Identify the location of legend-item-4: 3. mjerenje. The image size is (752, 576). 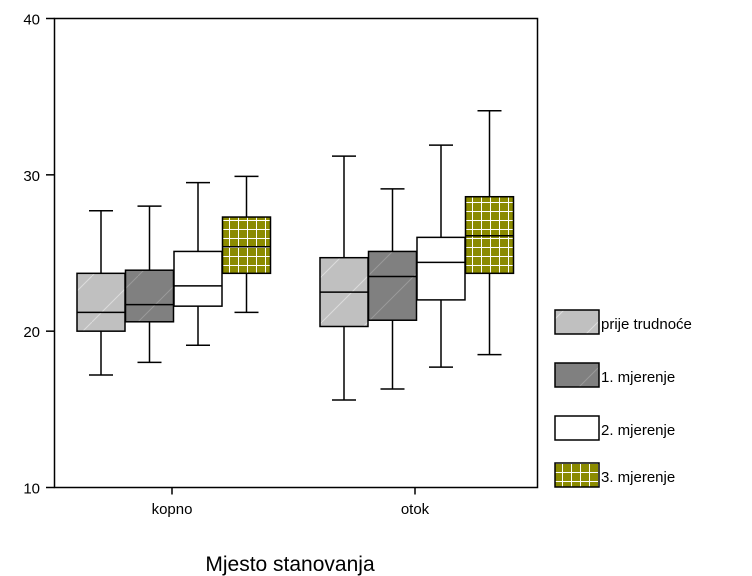
(614, 475).